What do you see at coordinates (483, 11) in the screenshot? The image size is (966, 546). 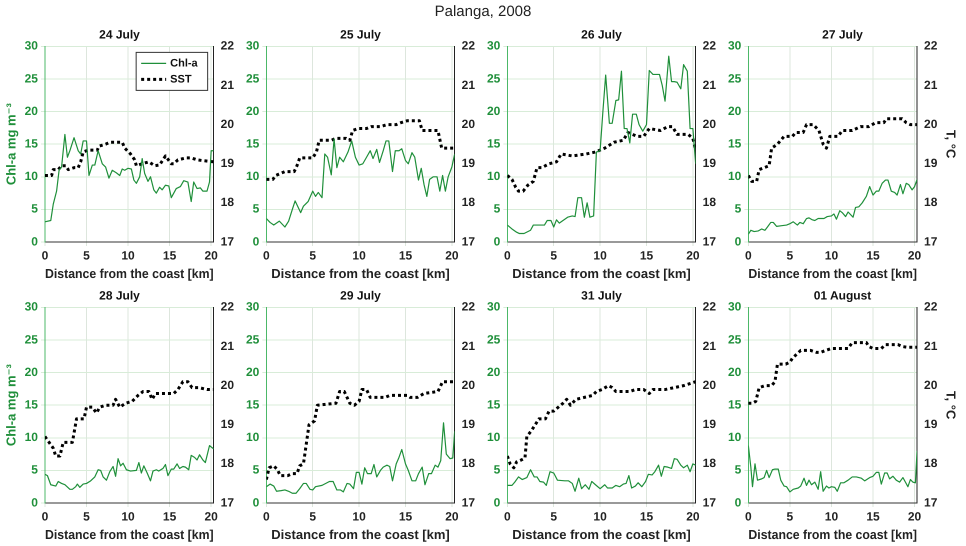 I see `text: Palanga, 2008` at bounding box center [483, 11].